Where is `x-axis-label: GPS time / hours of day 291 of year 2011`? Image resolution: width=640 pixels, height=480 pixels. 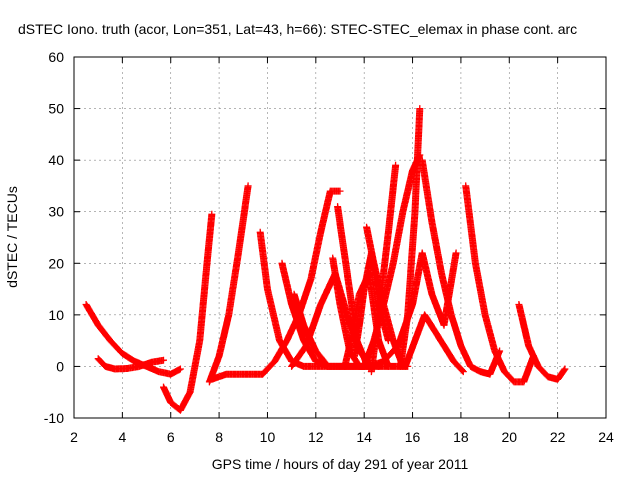
x-axis-label: GPS time / hours of day 291 of year 2011 is located at coordinates (340, 464).